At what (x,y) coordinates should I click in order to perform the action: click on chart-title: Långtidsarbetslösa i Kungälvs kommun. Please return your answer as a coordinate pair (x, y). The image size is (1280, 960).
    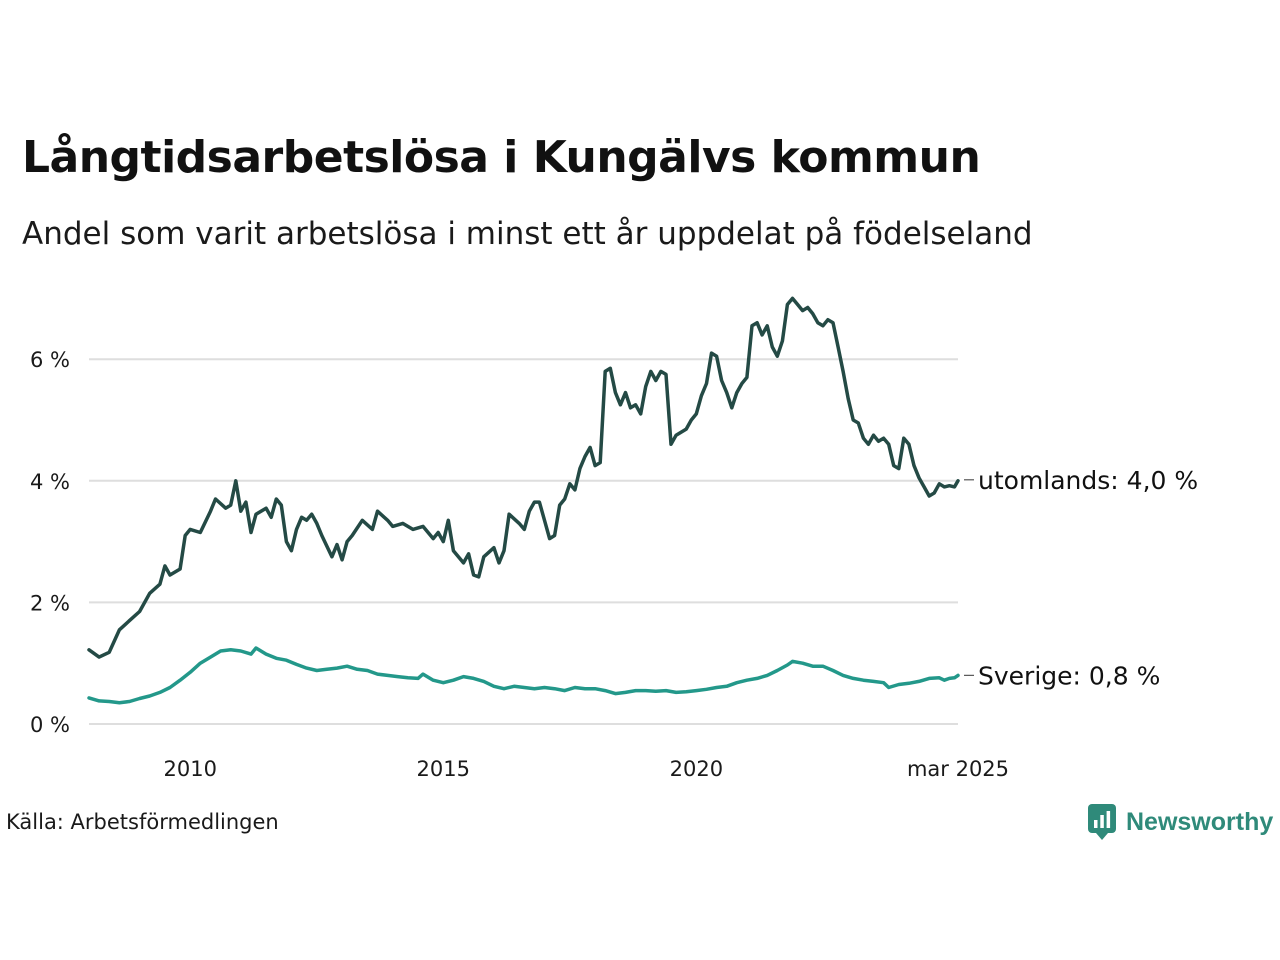
    Looking at the image, I should click on (501, 157).